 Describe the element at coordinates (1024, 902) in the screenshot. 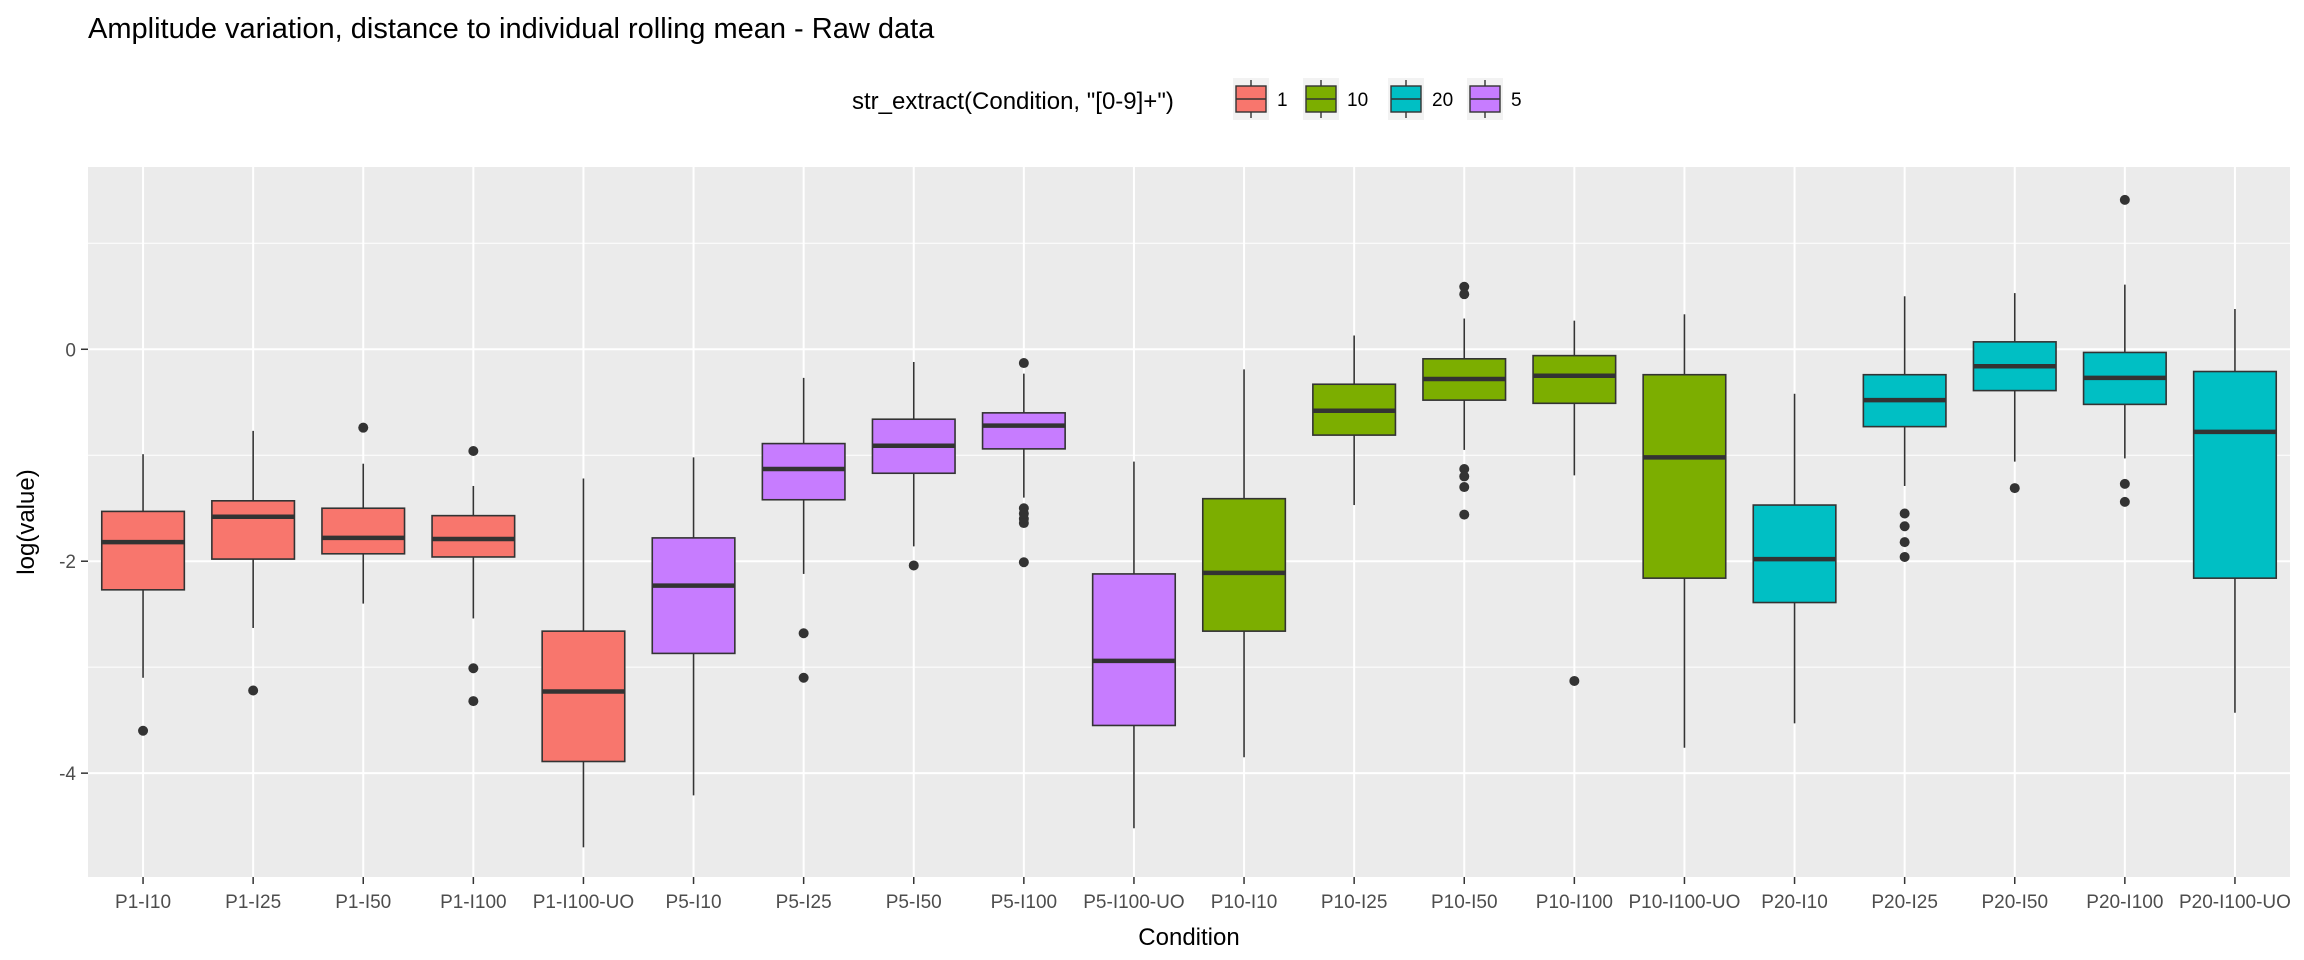

I see `x-tick-label: P5-I100` at that location.